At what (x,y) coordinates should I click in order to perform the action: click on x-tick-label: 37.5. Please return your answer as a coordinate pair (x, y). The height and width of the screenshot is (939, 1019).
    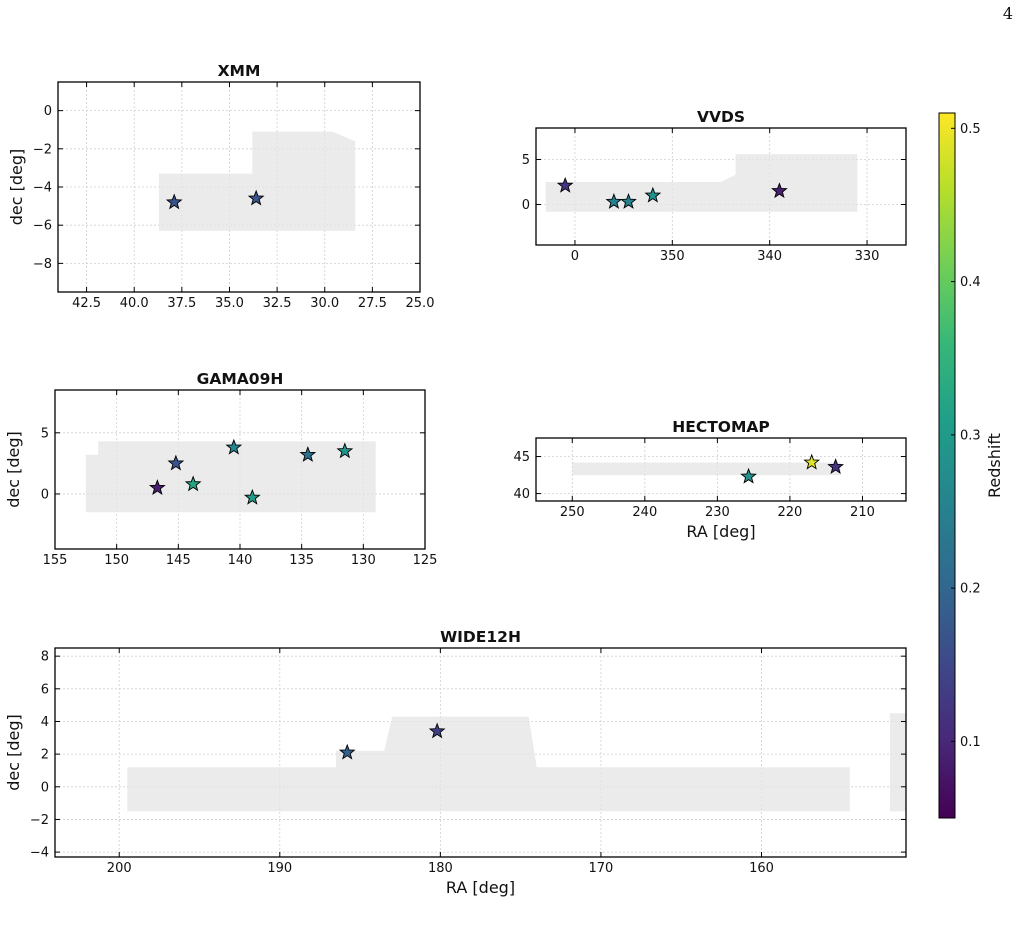
    Looking at the image, I should click on (181, 303).